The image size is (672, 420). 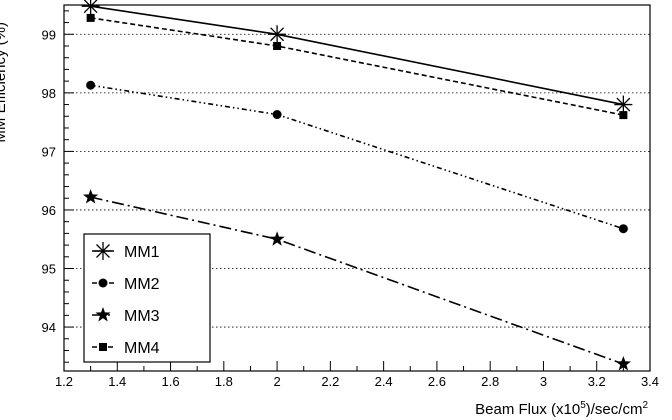 I want to click on legend-label: MM3, so click(x=142, y=316).